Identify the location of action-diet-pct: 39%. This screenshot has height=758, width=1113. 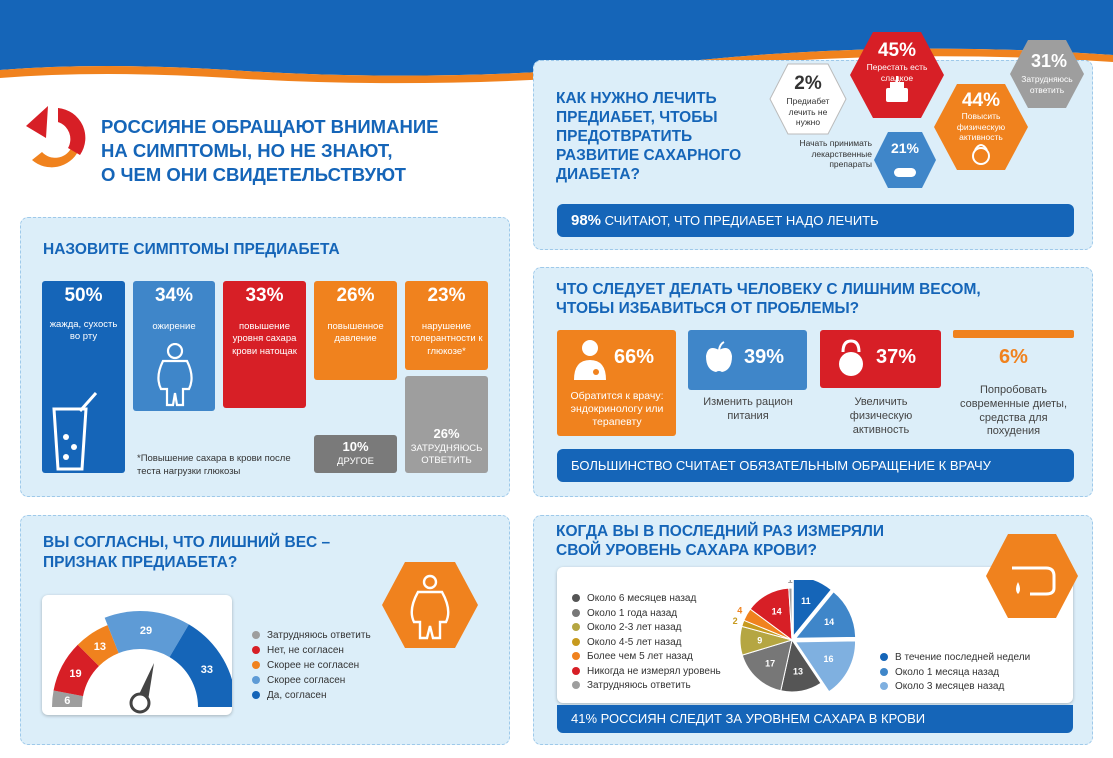
(764, 357).